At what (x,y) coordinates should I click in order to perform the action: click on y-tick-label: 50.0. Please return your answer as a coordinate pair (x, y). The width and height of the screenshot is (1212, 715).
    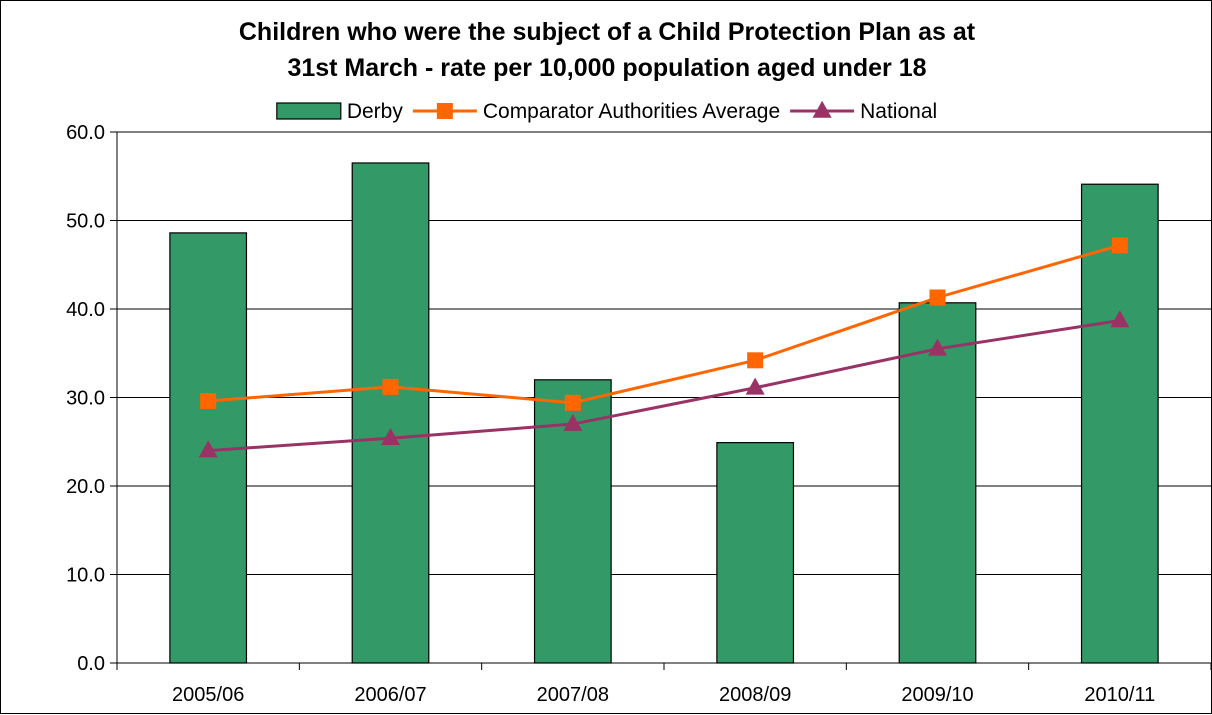
    Looking at the image, I should click on (85, 222).